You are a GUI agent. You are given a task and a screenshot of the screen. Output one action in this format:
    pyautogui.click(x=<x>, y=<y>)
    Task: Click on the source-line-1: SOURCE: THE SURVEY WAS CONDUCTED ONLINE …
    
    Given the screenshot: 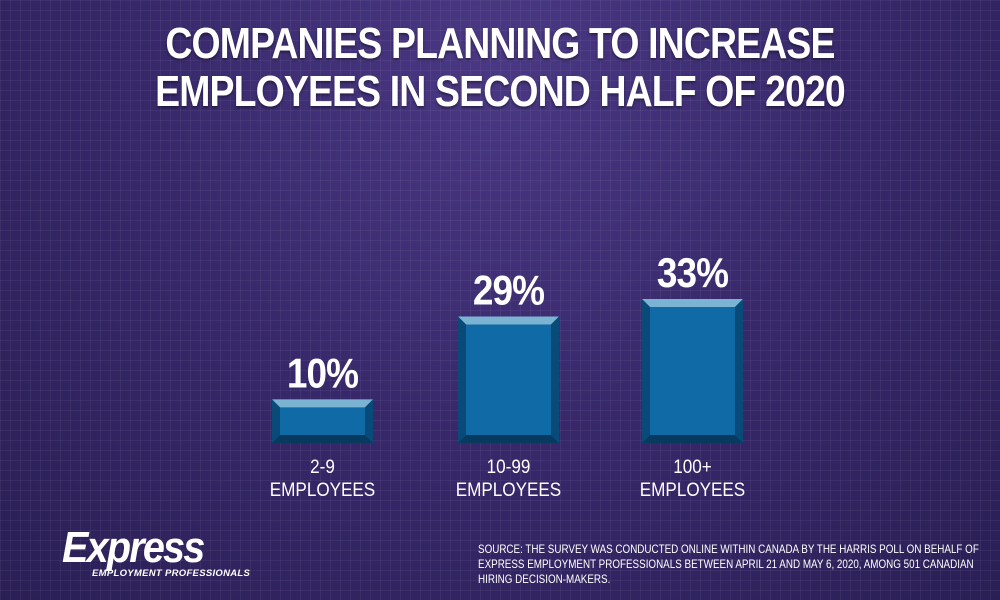 What is the action you would take?
    pyautogui.click(x=728, y=549)
    